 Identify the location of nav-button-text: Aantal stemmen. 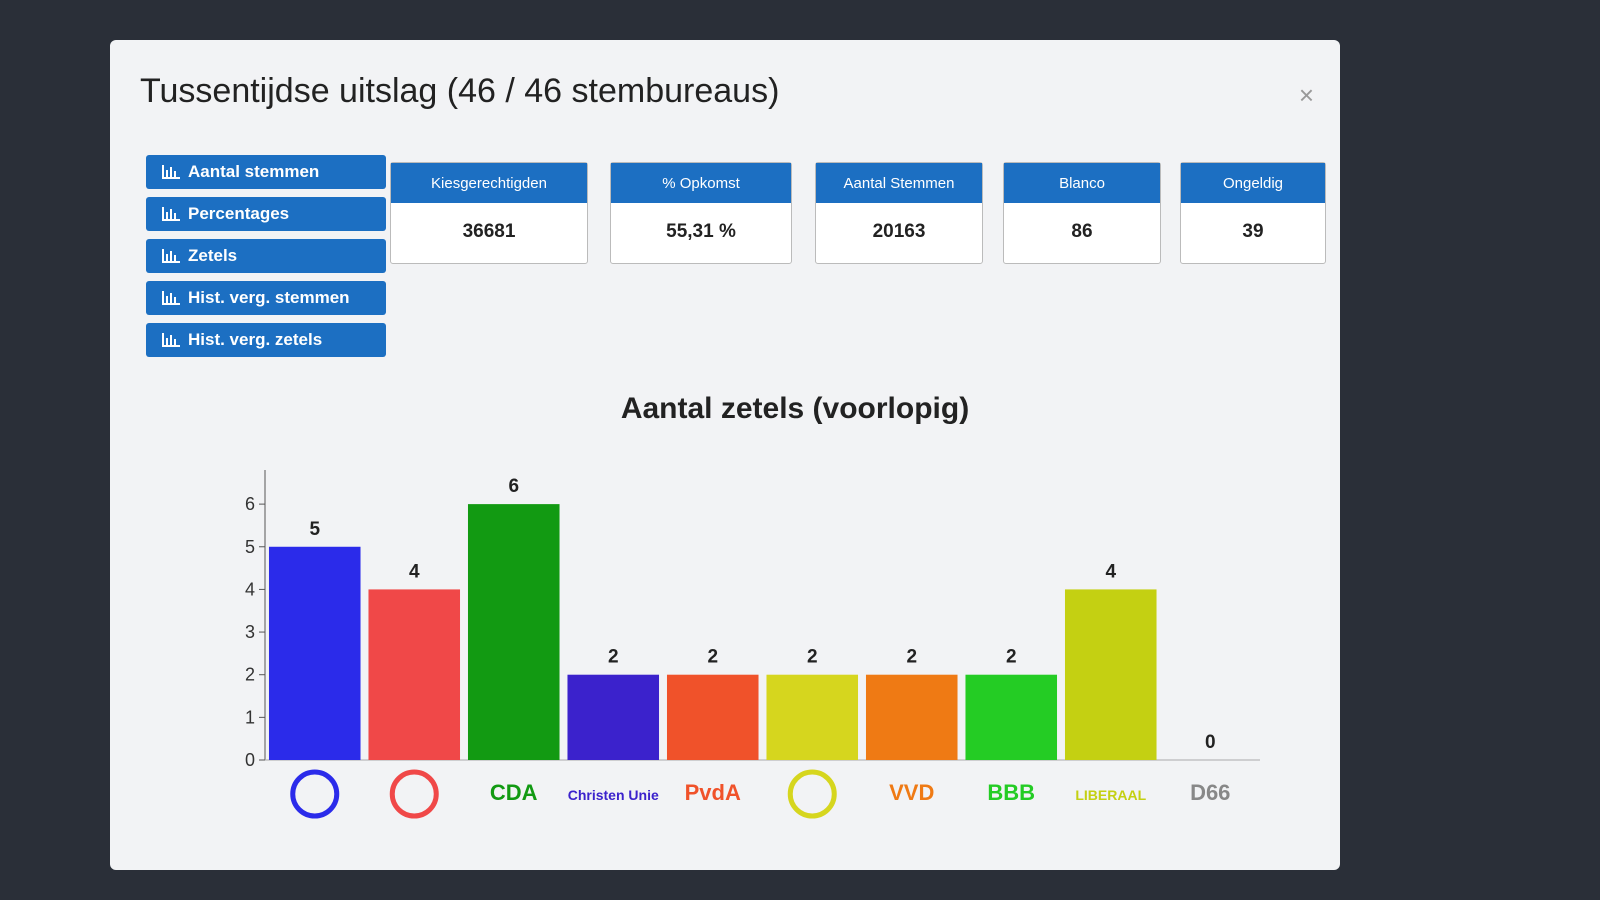
(254, 171).